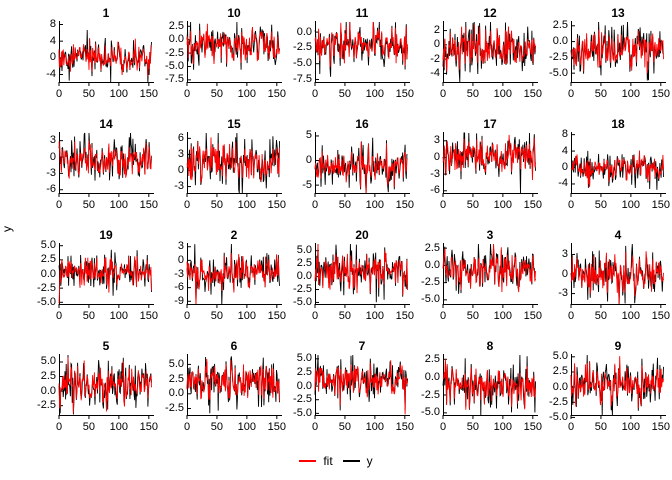 The image size is (672, 480). Describe the element at coordinates (564, 134) in the screenshot. I see `y-tick-label: 8` at that location.